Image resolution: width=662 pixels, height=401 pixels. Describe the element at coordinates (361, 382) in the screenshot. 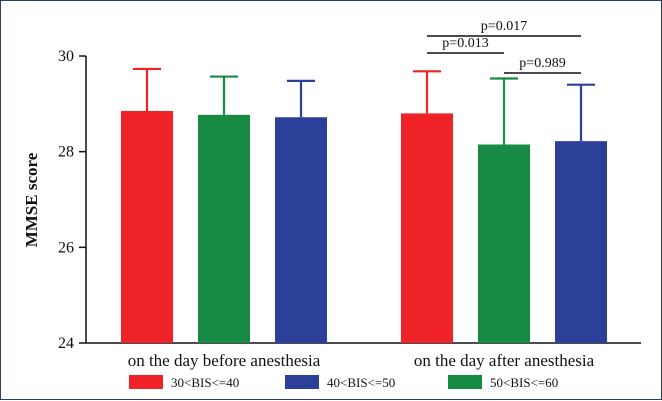

I see `legend-label-1: 40<BIS<=50` at that location.